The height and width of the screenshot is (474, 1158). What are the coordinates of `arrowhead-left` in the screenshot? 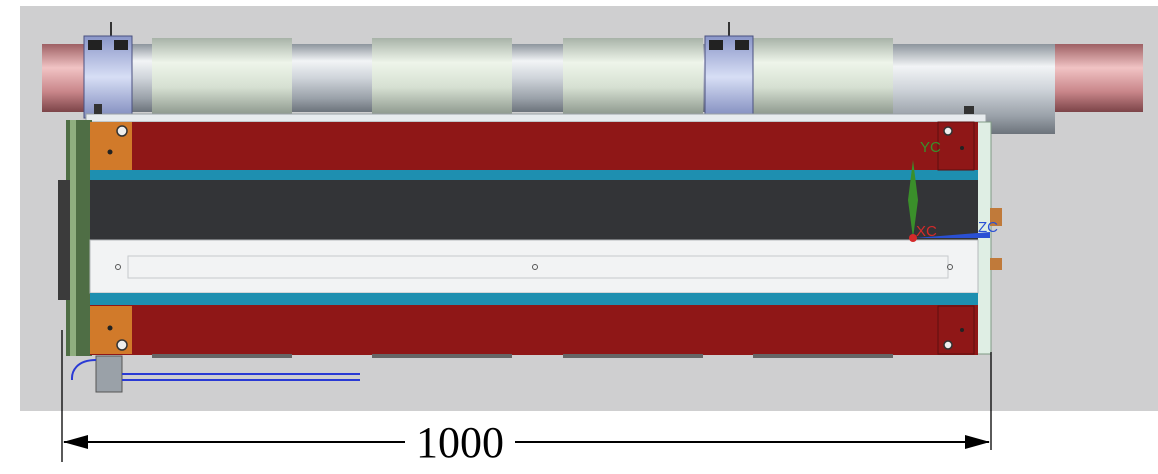 It's located at (75, 442).